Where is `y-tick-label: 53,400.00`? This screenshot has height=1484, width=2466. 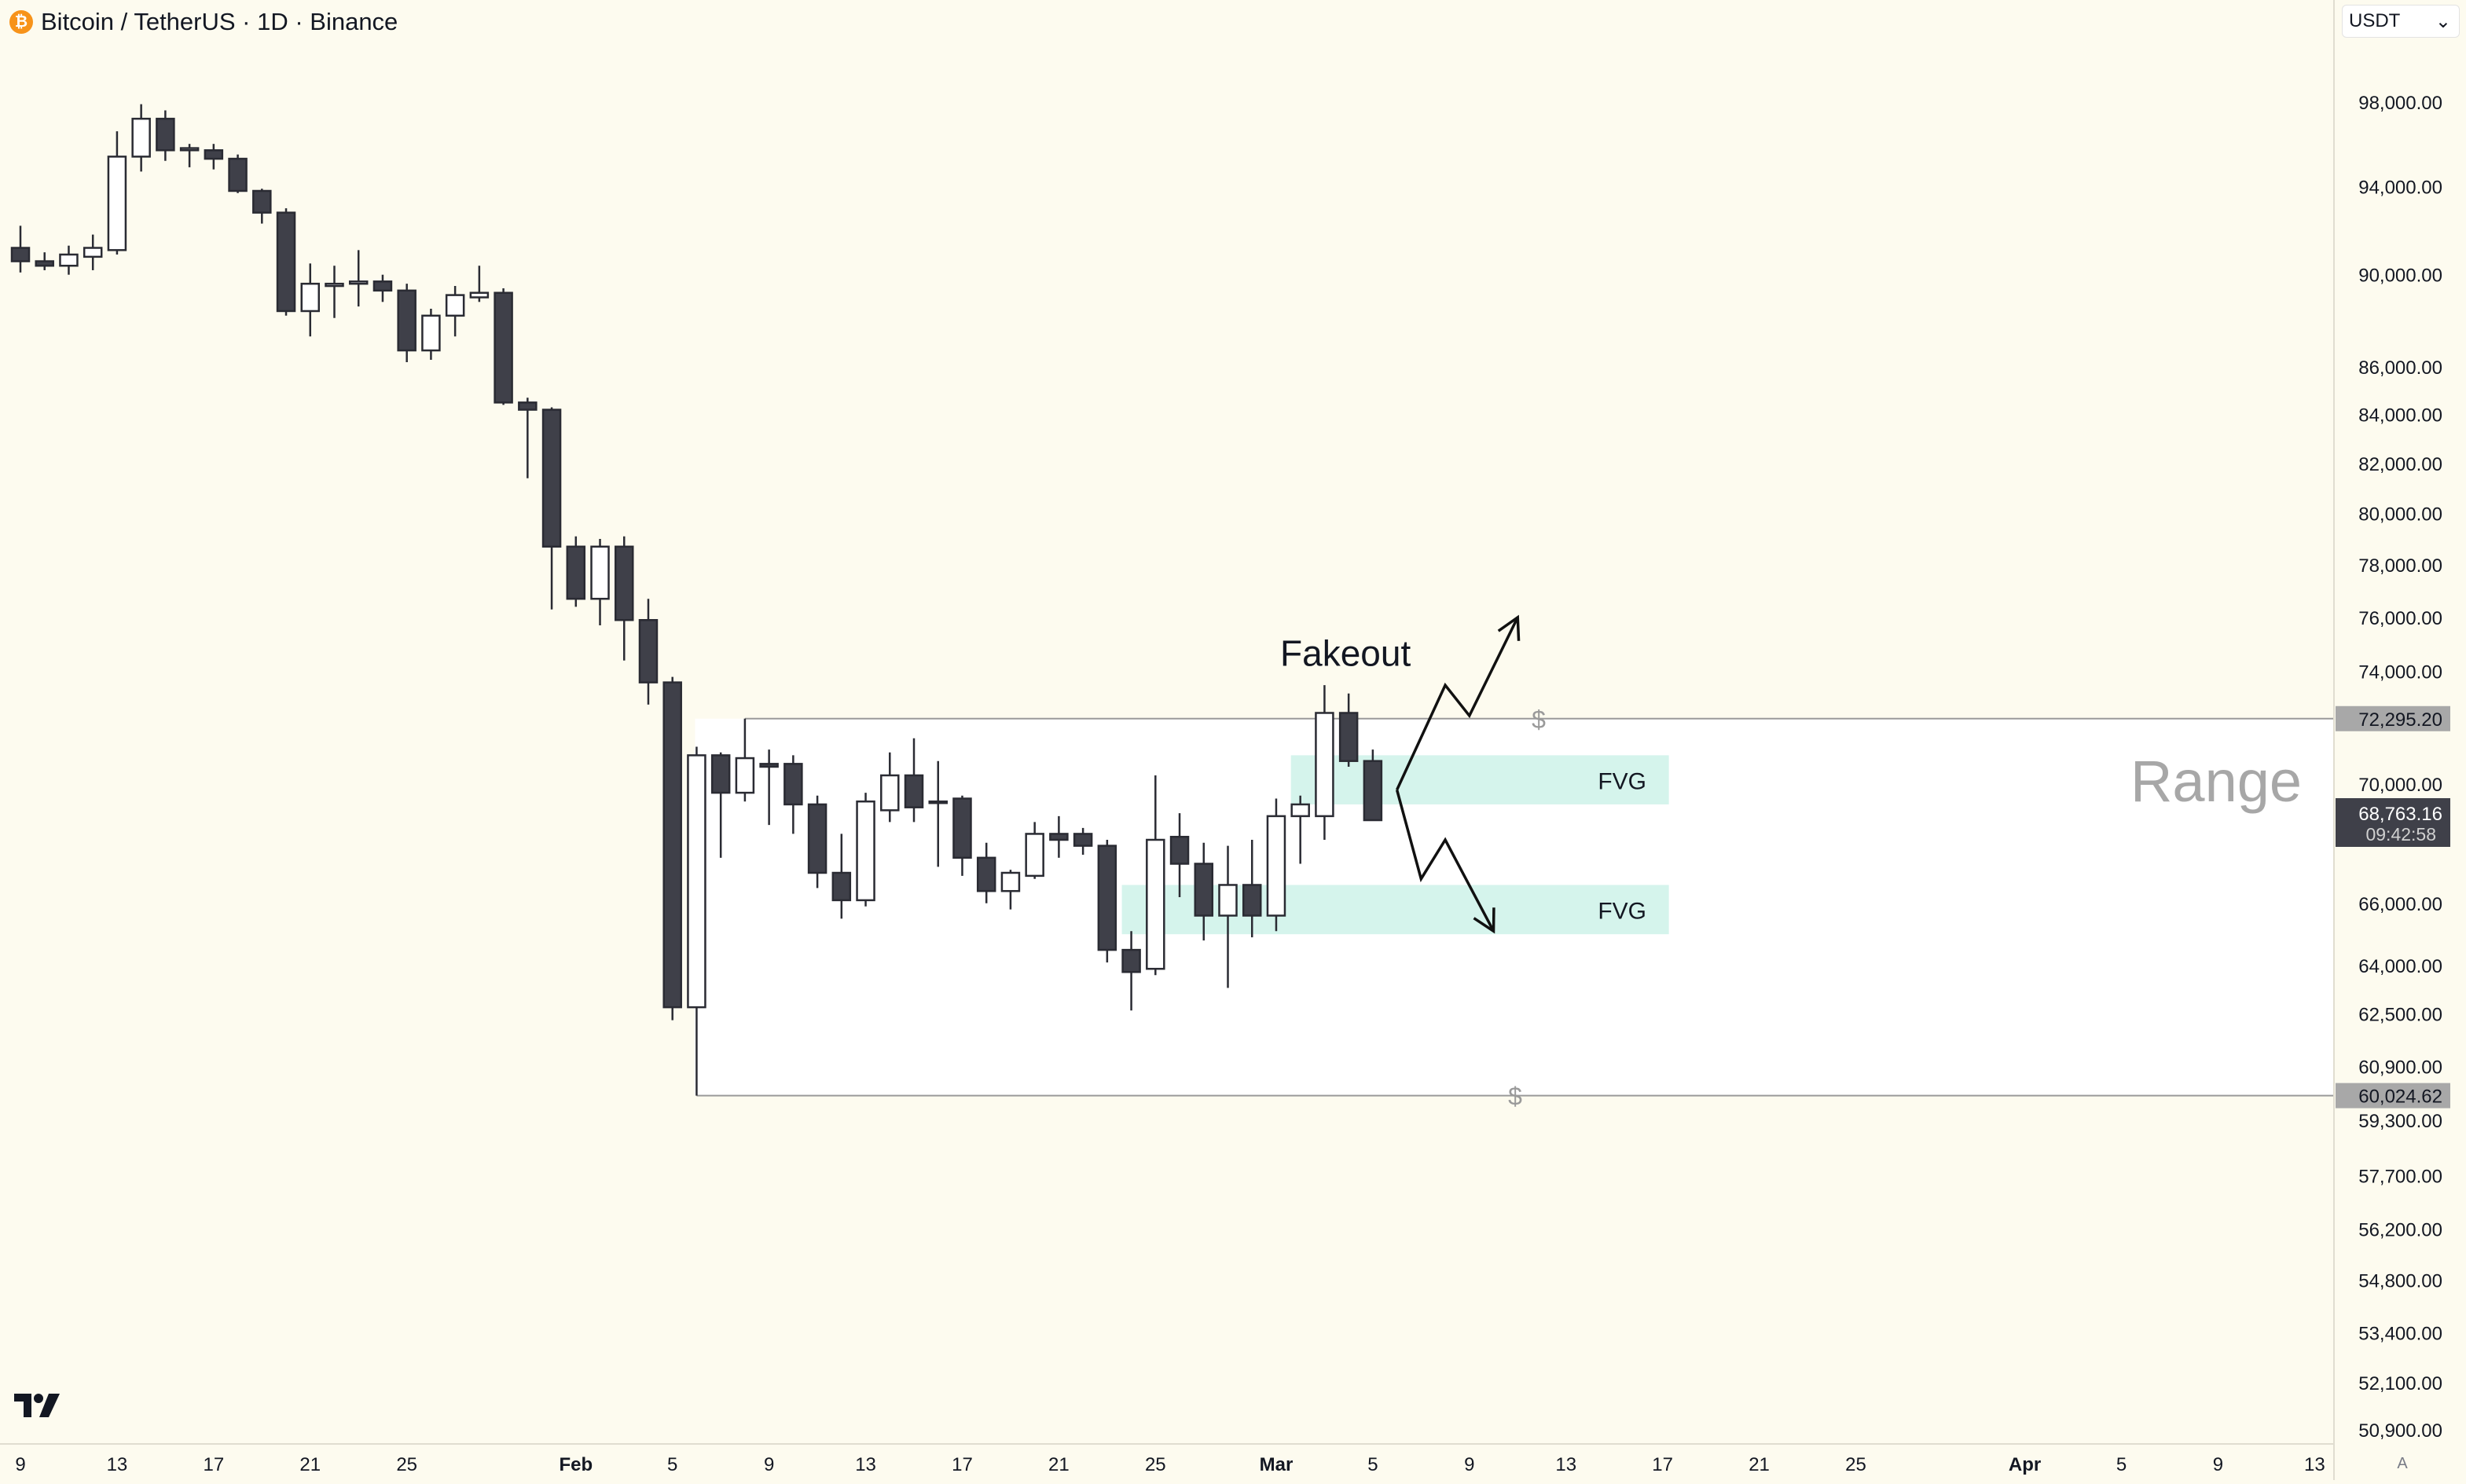 y-tick-label: 53,400.00 is located at coordinates (2400, 1333).